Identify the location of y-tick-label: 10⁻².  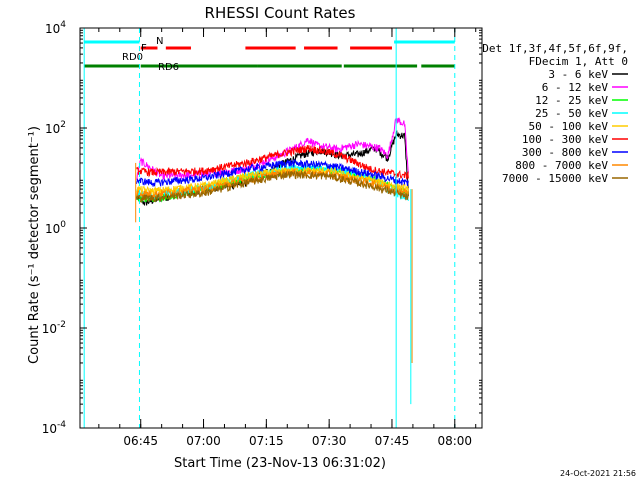
(54, 328).